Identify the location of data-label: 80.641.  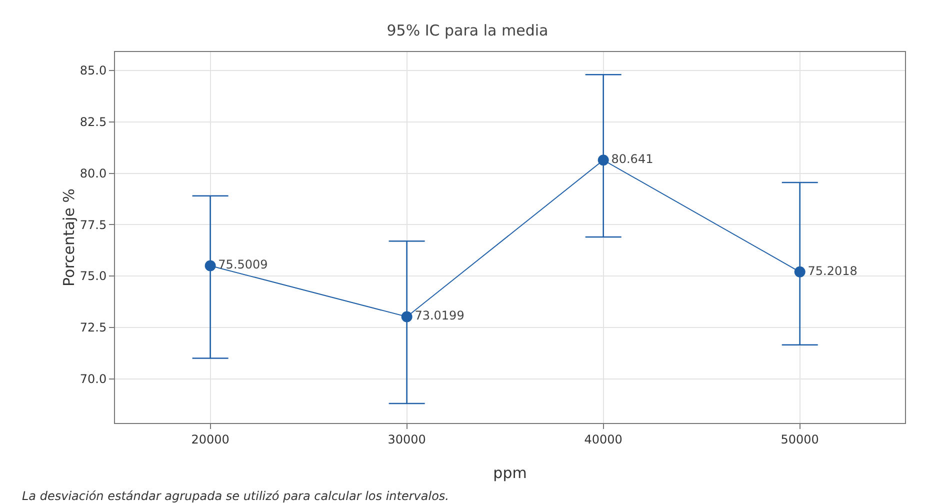
(632, 159).